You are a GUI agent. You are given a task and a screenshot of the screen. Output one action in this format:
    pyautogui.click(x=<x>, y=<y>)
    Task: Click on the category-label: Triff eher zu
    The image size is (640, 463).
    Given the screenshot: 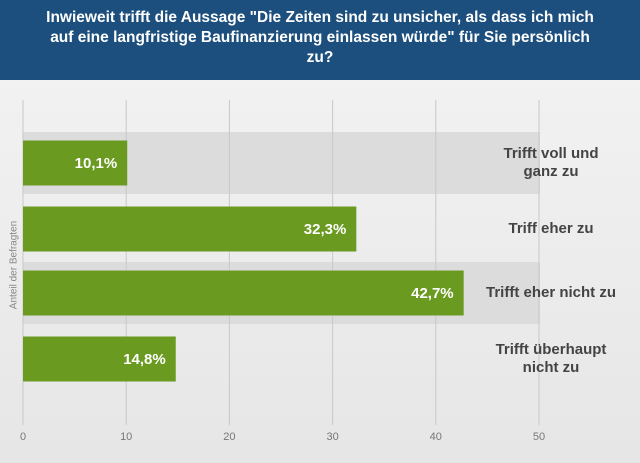 What is the action you would take?
    pyautogui.click(x=551, y=228)
    